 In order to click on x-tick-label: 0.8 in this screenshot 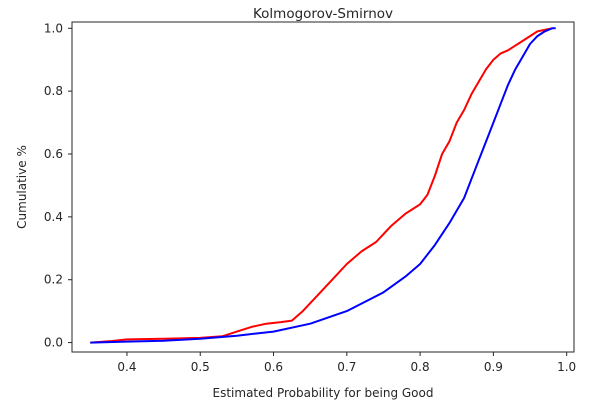, I will do `click(420, 367)`.